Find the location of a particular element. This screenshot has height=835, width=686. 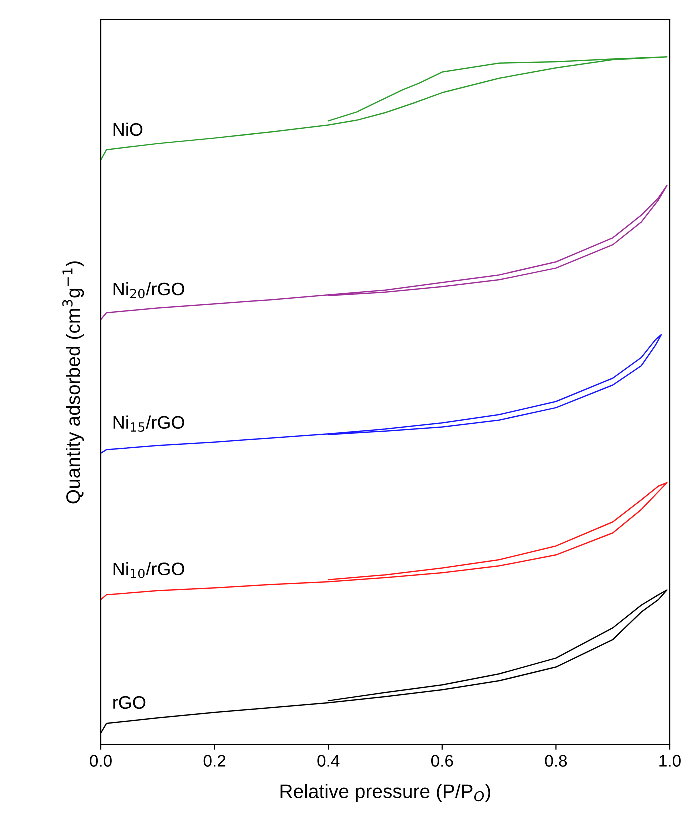

x-tick-label: 0.2 is located at coordinates (215, 761).